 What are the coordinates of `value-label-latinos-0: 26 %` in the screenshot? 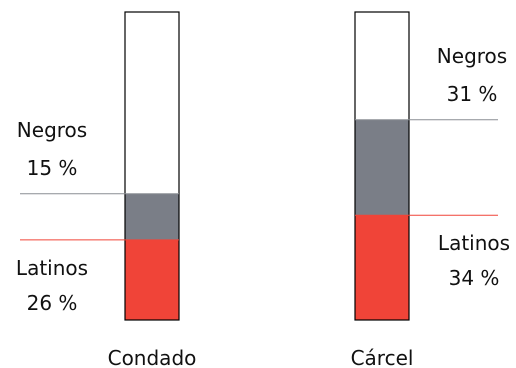 It's located at (52, 303).